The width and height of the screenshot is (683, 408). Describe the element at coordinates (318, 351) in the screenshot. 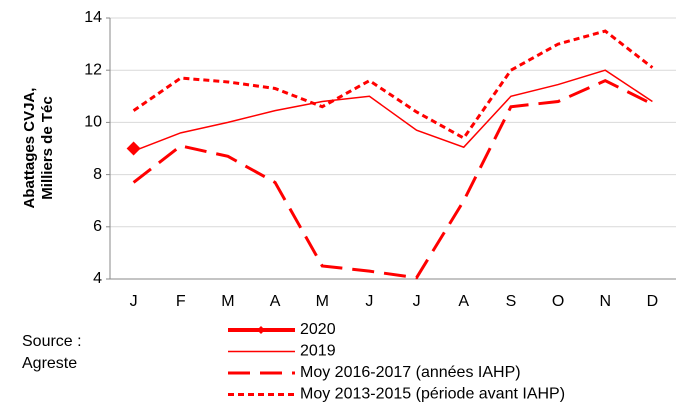

I see `legend-label: 2019` at that location.